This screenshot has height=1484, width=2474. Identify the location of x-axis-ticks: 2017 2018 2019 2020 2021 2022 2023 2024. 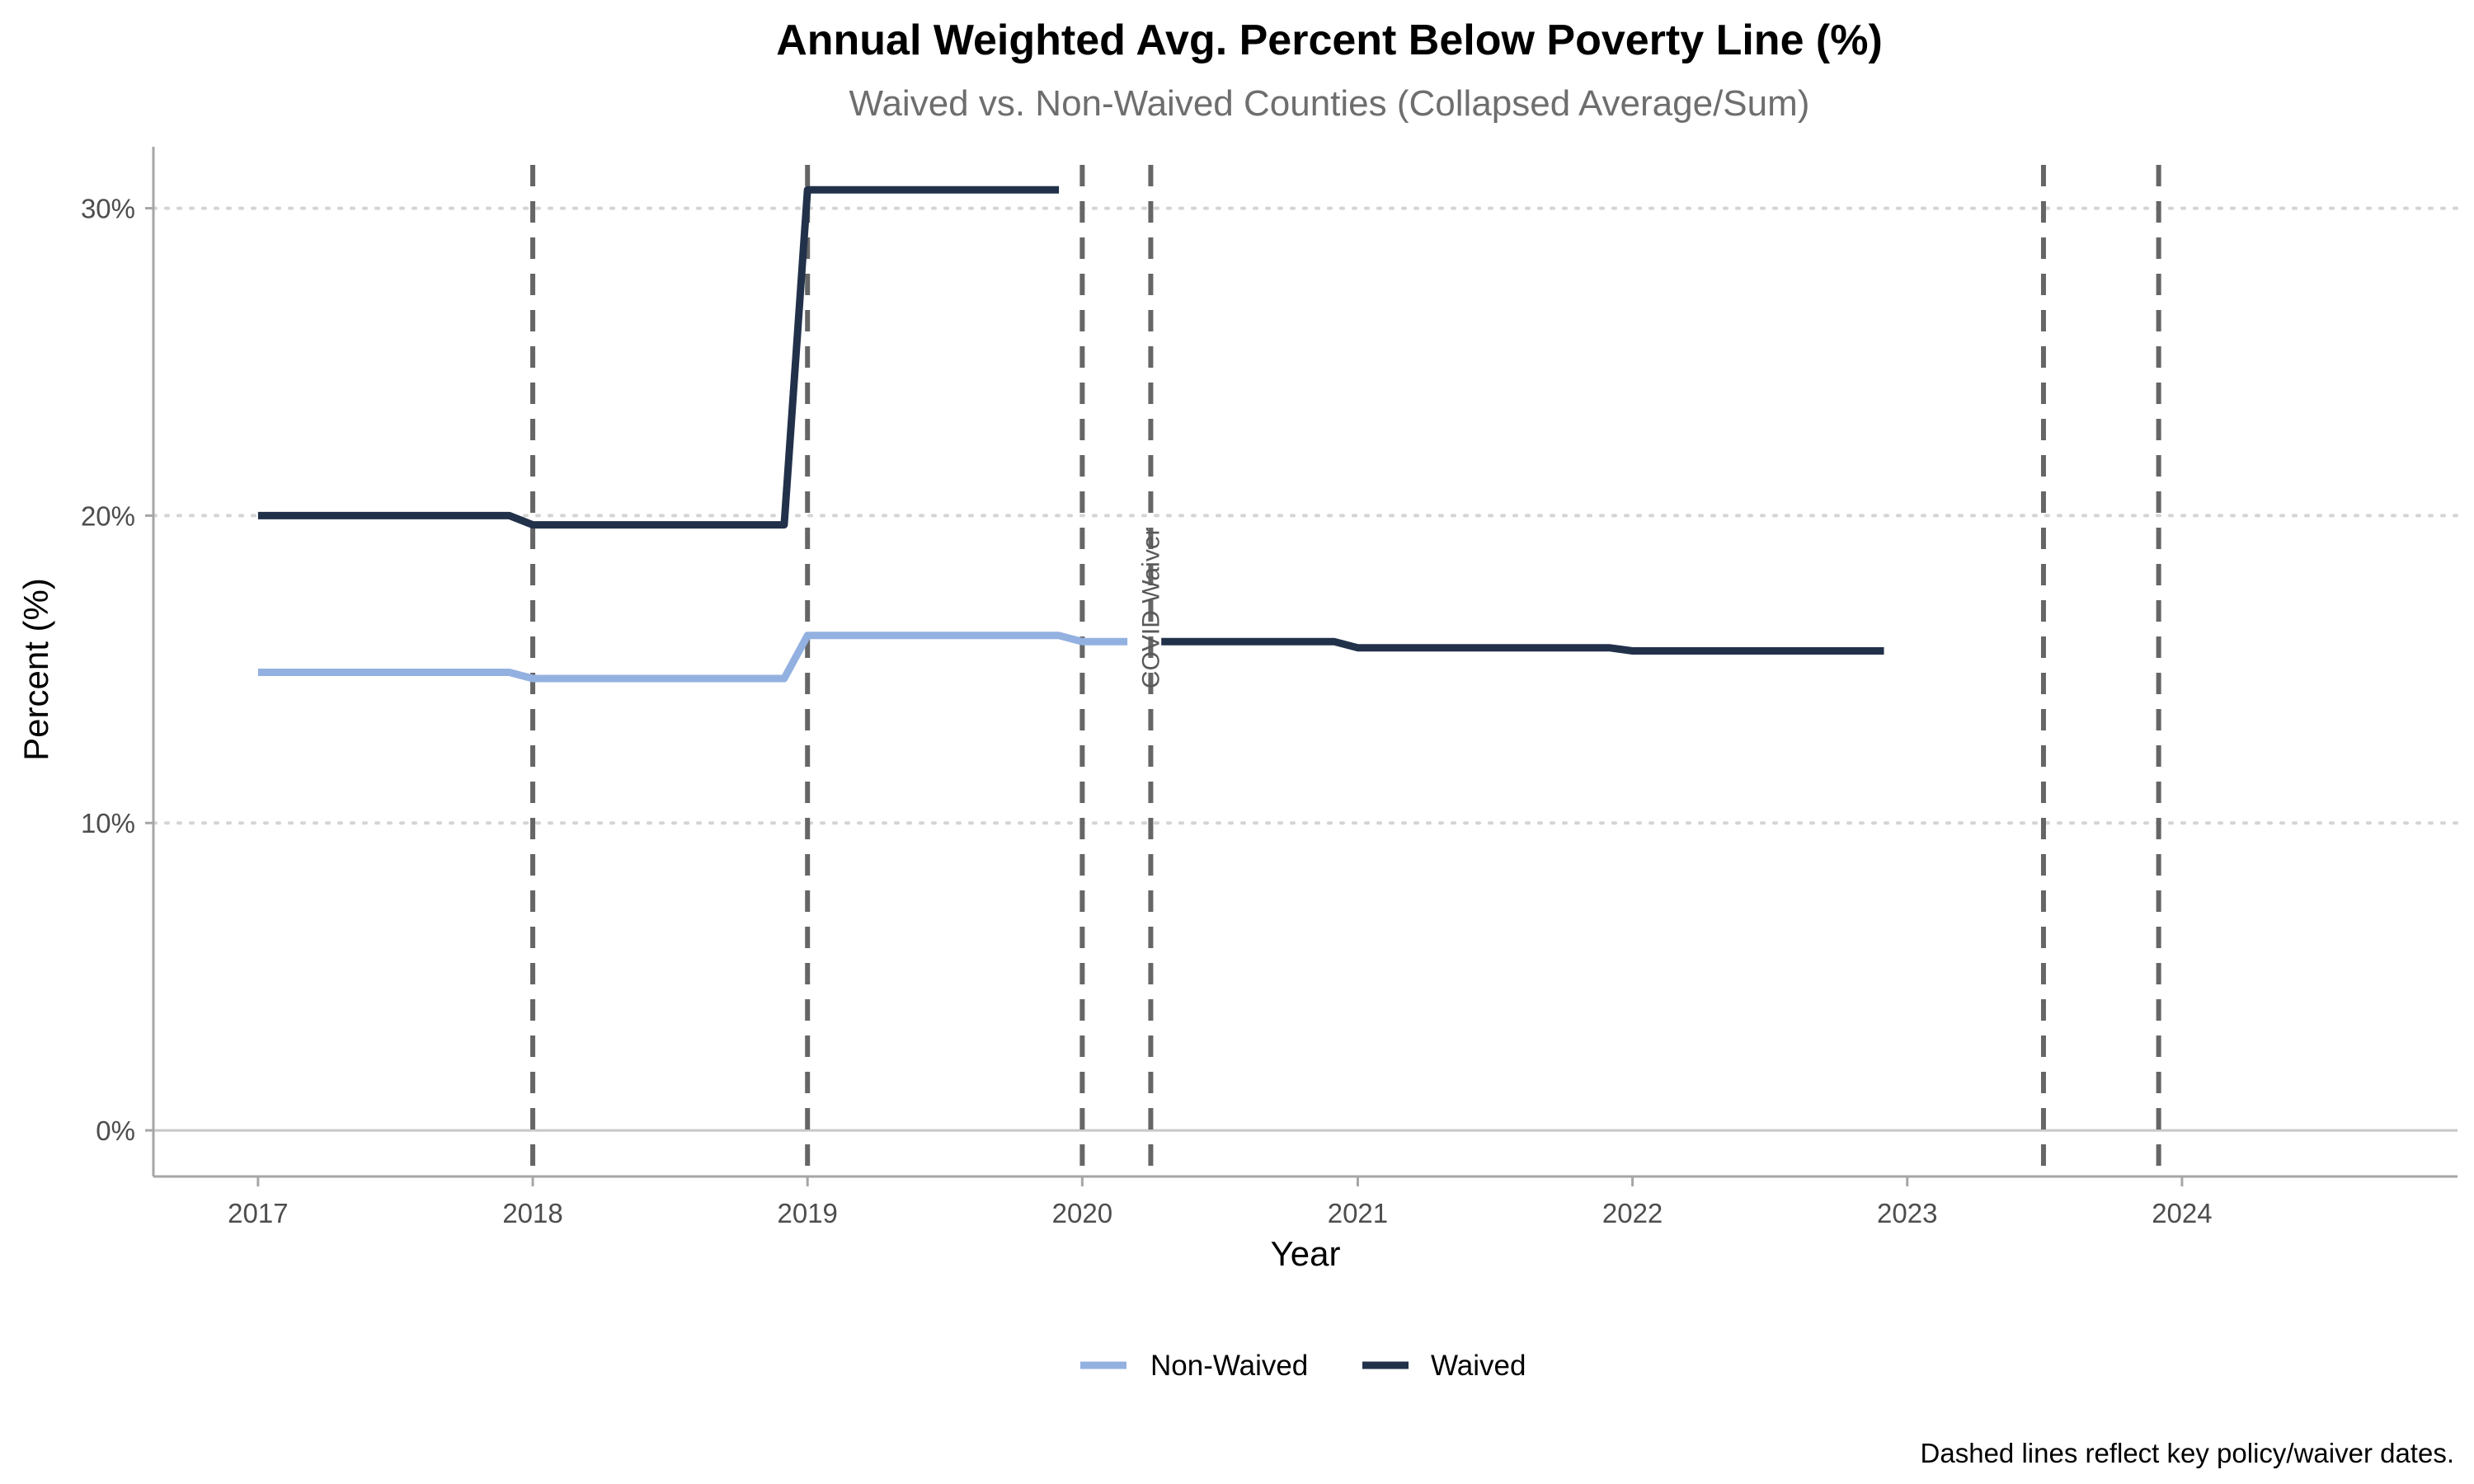
(1220, 1202).